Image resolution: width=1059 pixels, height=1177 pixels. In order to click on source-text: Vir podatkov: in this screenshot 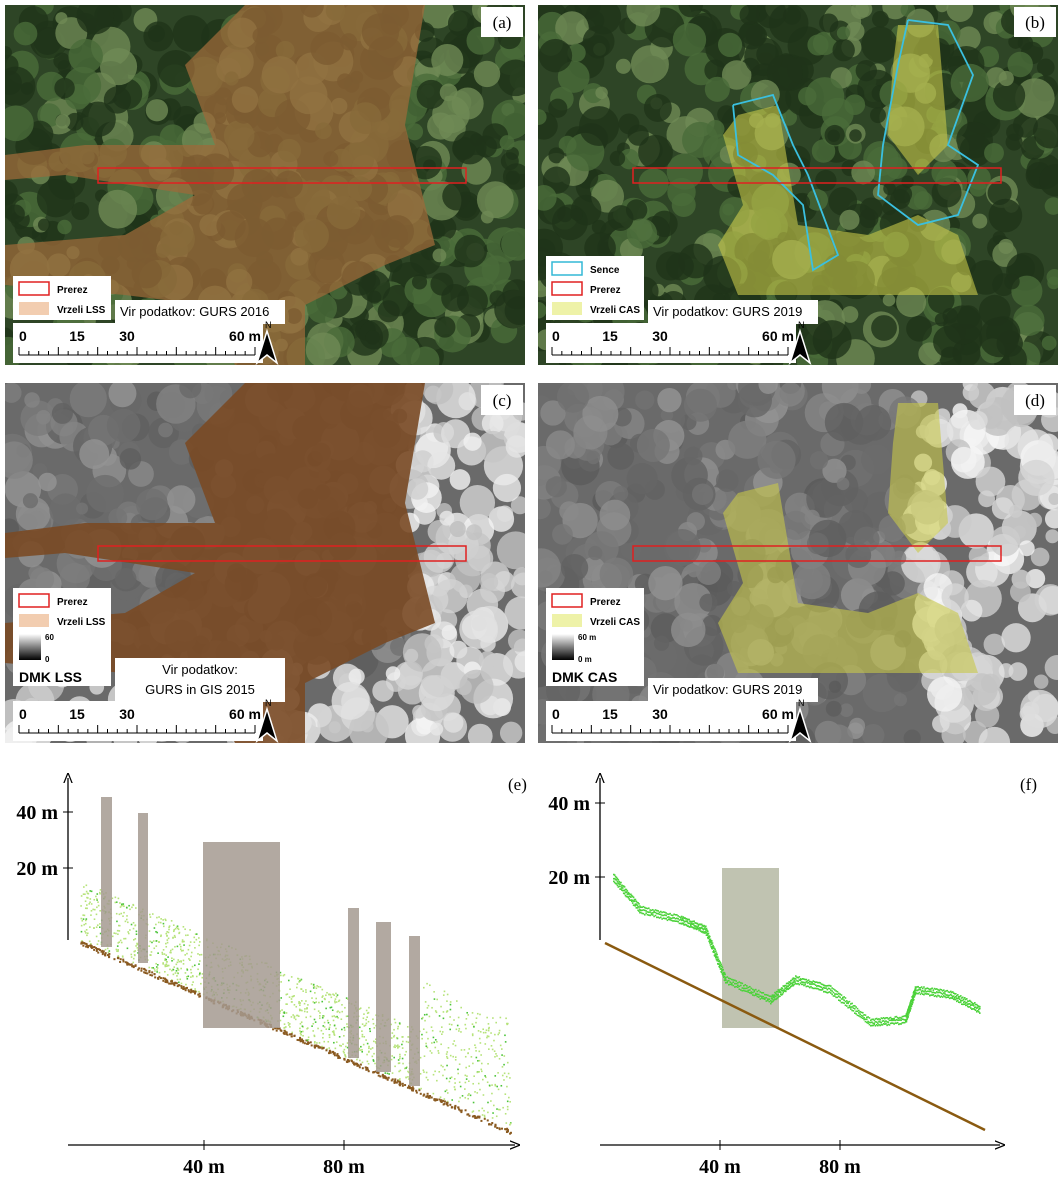, I will do `click(200, 669)`.